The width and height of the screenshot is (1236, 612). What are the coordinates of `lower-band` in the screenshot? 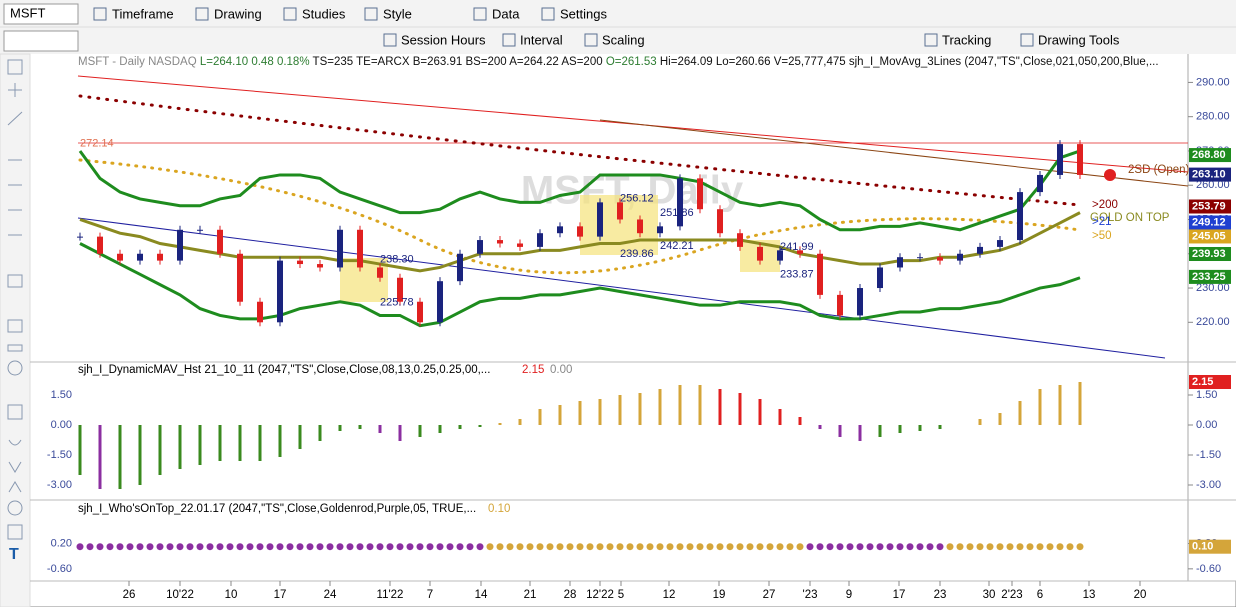 It's located at (580, 285).